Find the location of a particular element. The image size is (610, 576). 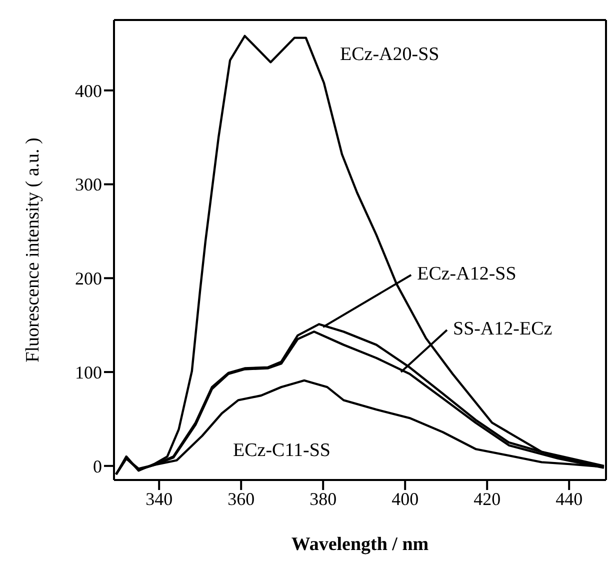

x-tick-label: 420 is located at coordinates (487, 498).